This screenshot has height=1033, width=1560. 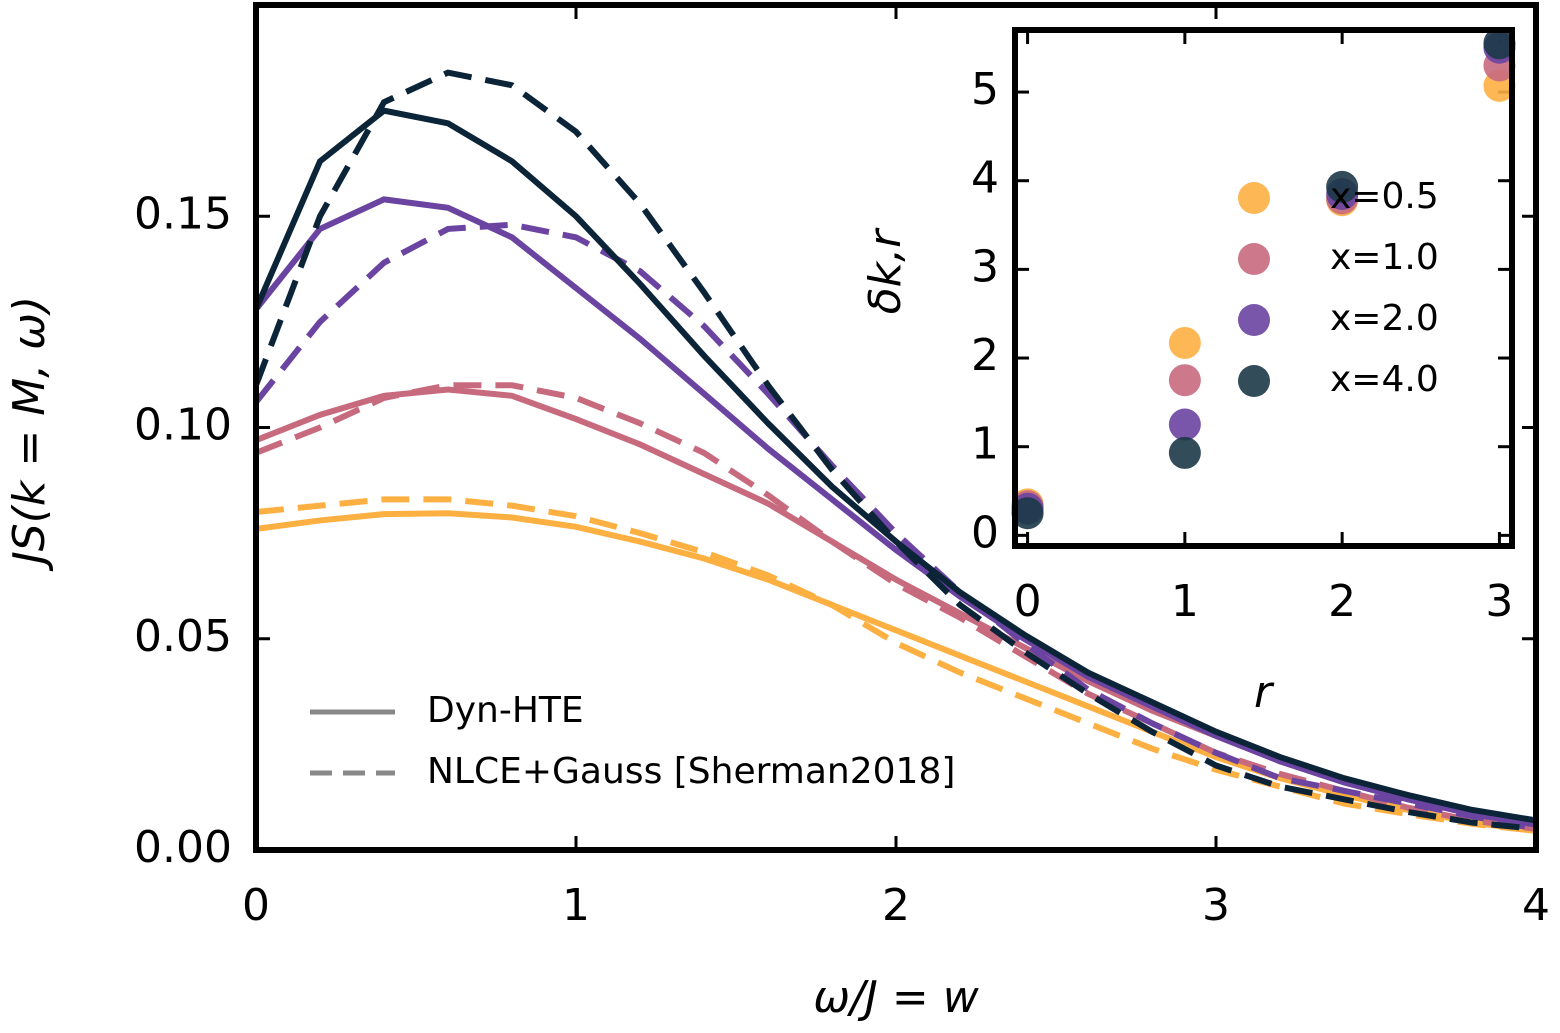 I want to click on y-axis-label: δk,r, so click(x=885, y=270).